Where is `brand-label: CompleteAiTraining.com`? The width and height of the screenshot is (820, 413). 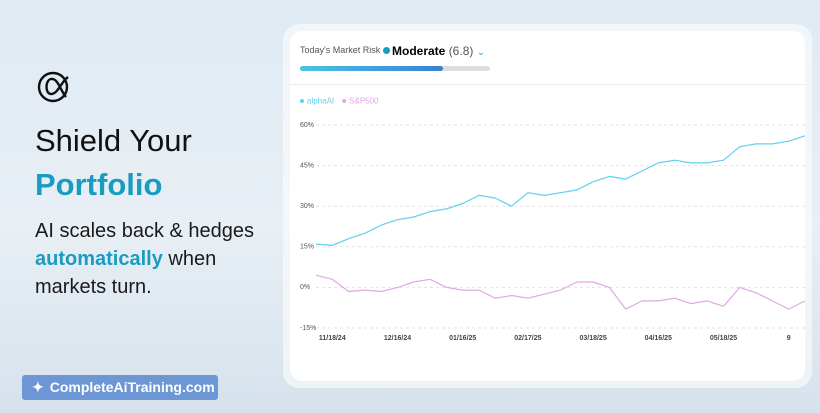
brand-label: CompleteAiTraining.com is located at coordinates (132, 387).